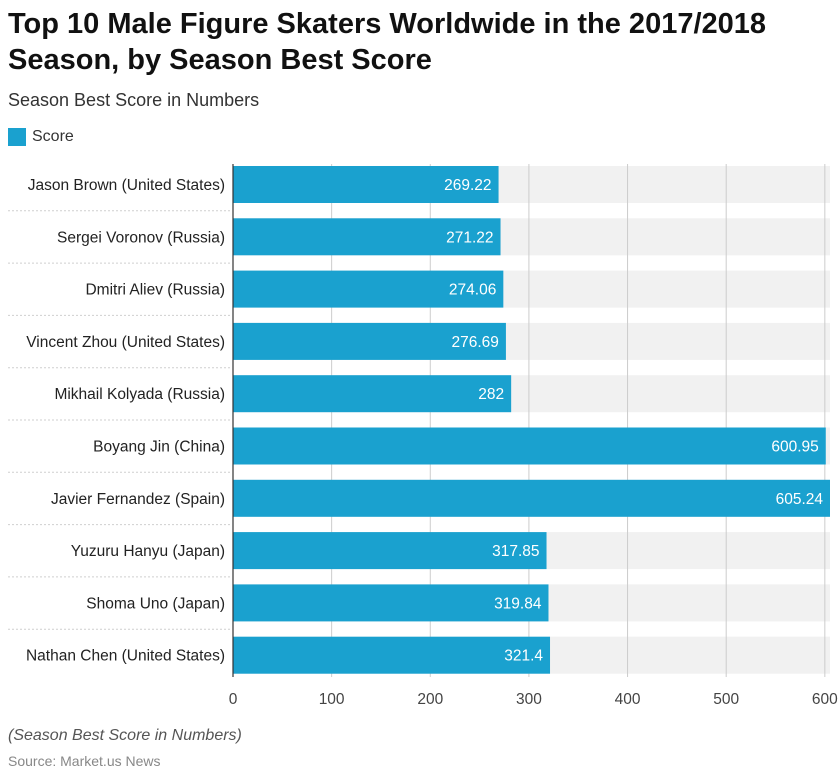 Image resolution: width=840 pixels, height=779 pixels. Describe the element at coordinates (126, 185) in the screenshot. I see `category-label: Jason Brown (United States)` at that location.